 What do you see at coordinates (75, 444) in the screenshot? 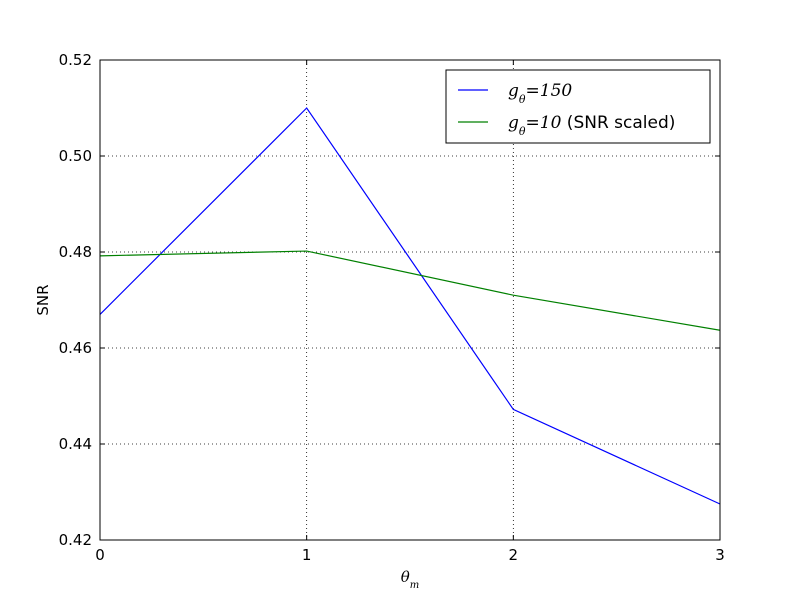
I see `y-tick-label-1: 0.44` at bounding box center [75, 444].